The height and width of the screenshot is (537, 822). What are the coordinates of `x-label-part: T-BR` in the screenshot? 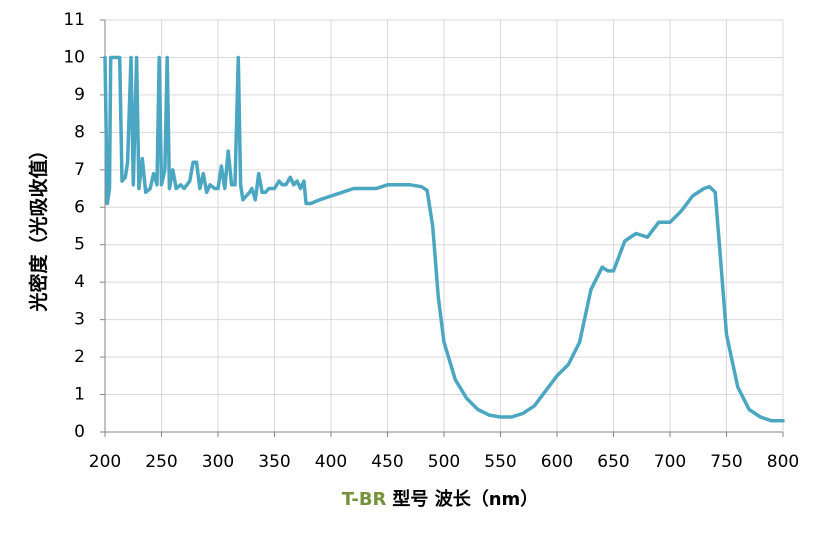 It's located at (364, 499).